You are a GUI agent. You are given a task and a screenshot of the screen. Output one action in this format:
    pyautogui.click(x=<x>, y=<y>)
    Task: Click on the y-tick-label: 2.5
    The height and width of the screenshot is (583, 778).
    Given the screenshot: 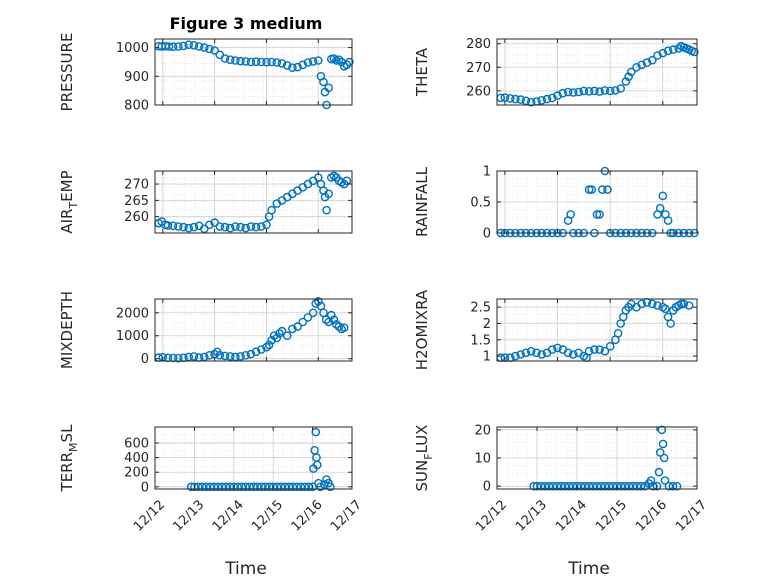 What is the action you would take?
    pyautogui.click(x=480, y=308)
    